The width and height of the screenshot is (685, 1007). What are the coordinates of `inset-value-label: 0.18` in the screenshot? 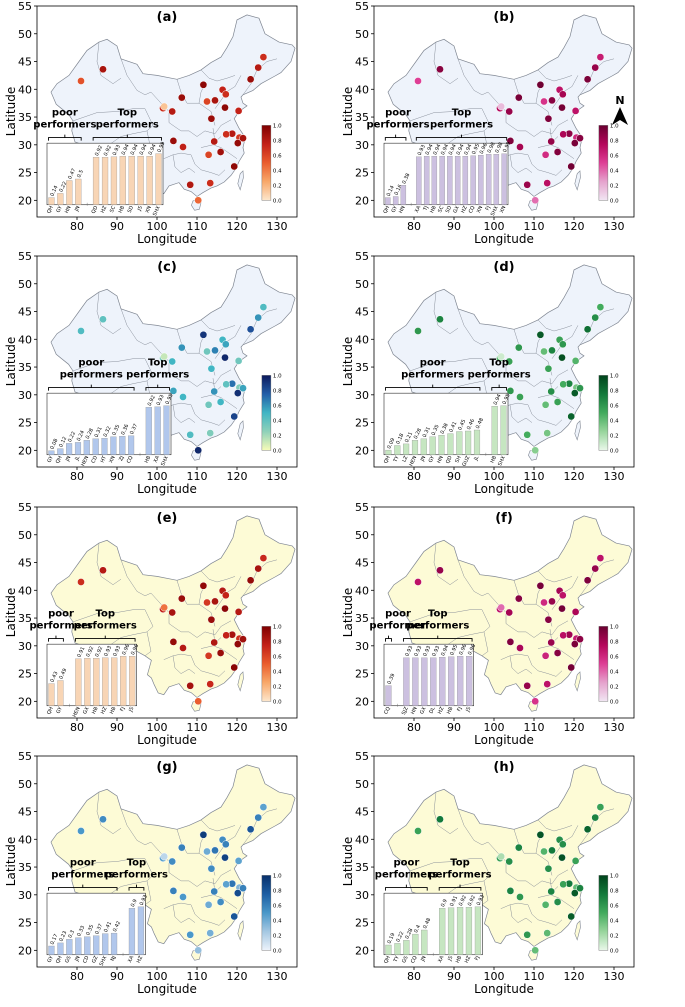 It's located at (400, 439).